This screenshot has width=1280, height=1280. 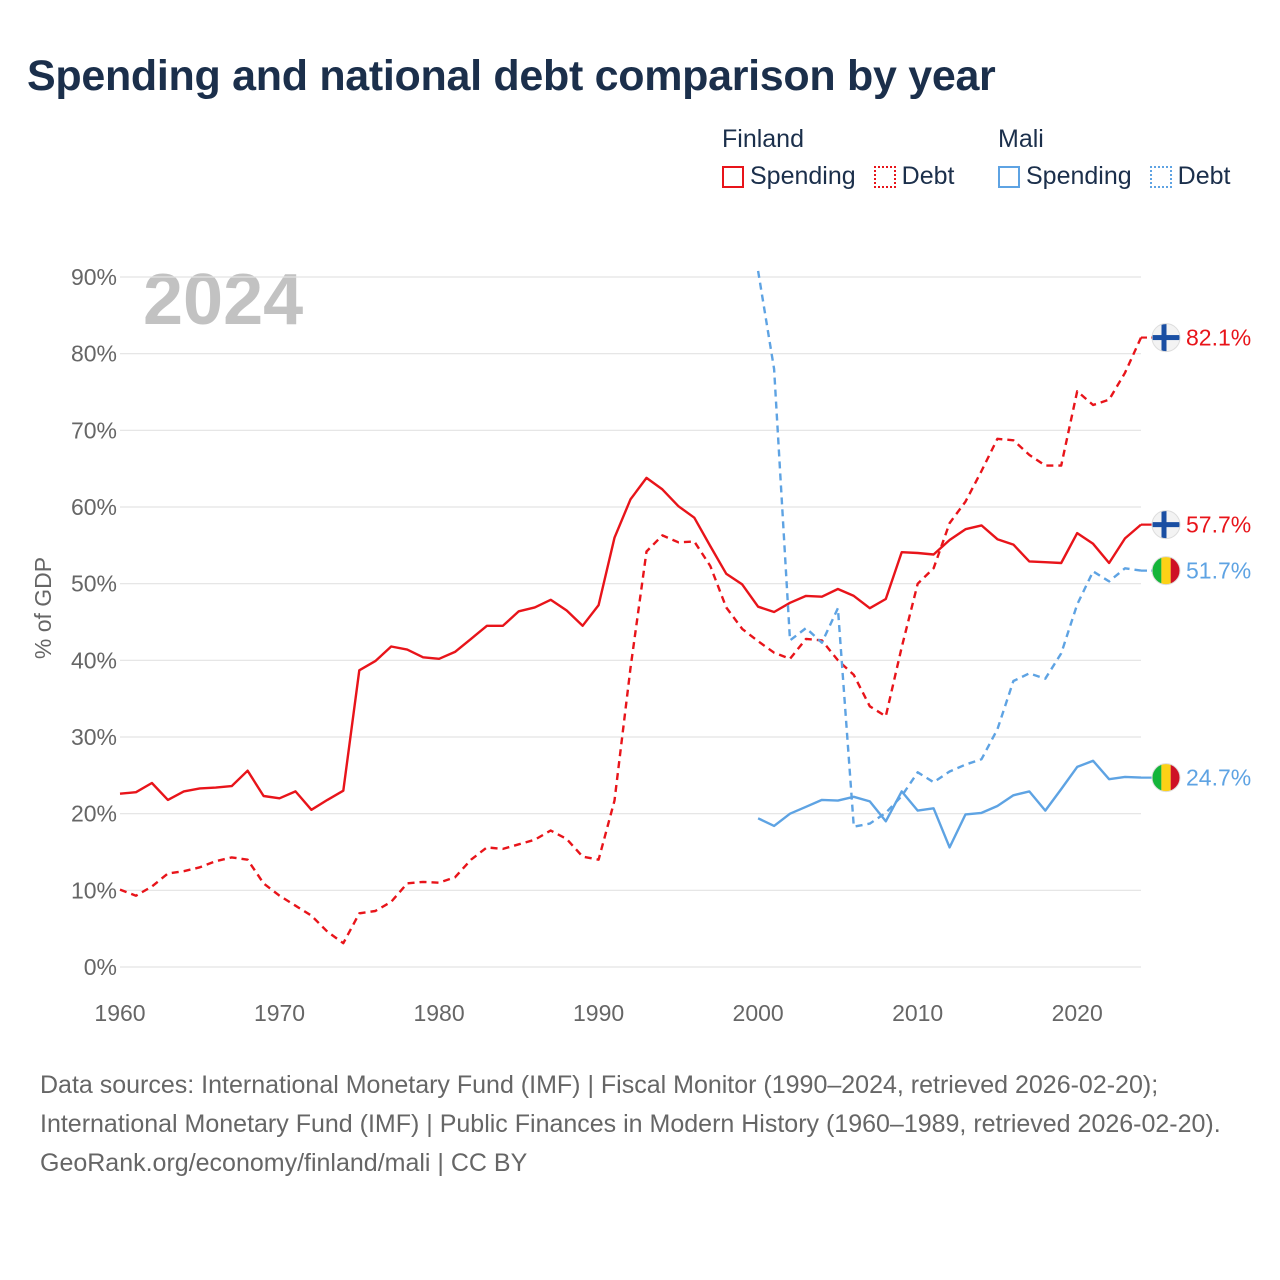 I want to click on y-axis-label: % of GDP, so click(x=43, y=608).